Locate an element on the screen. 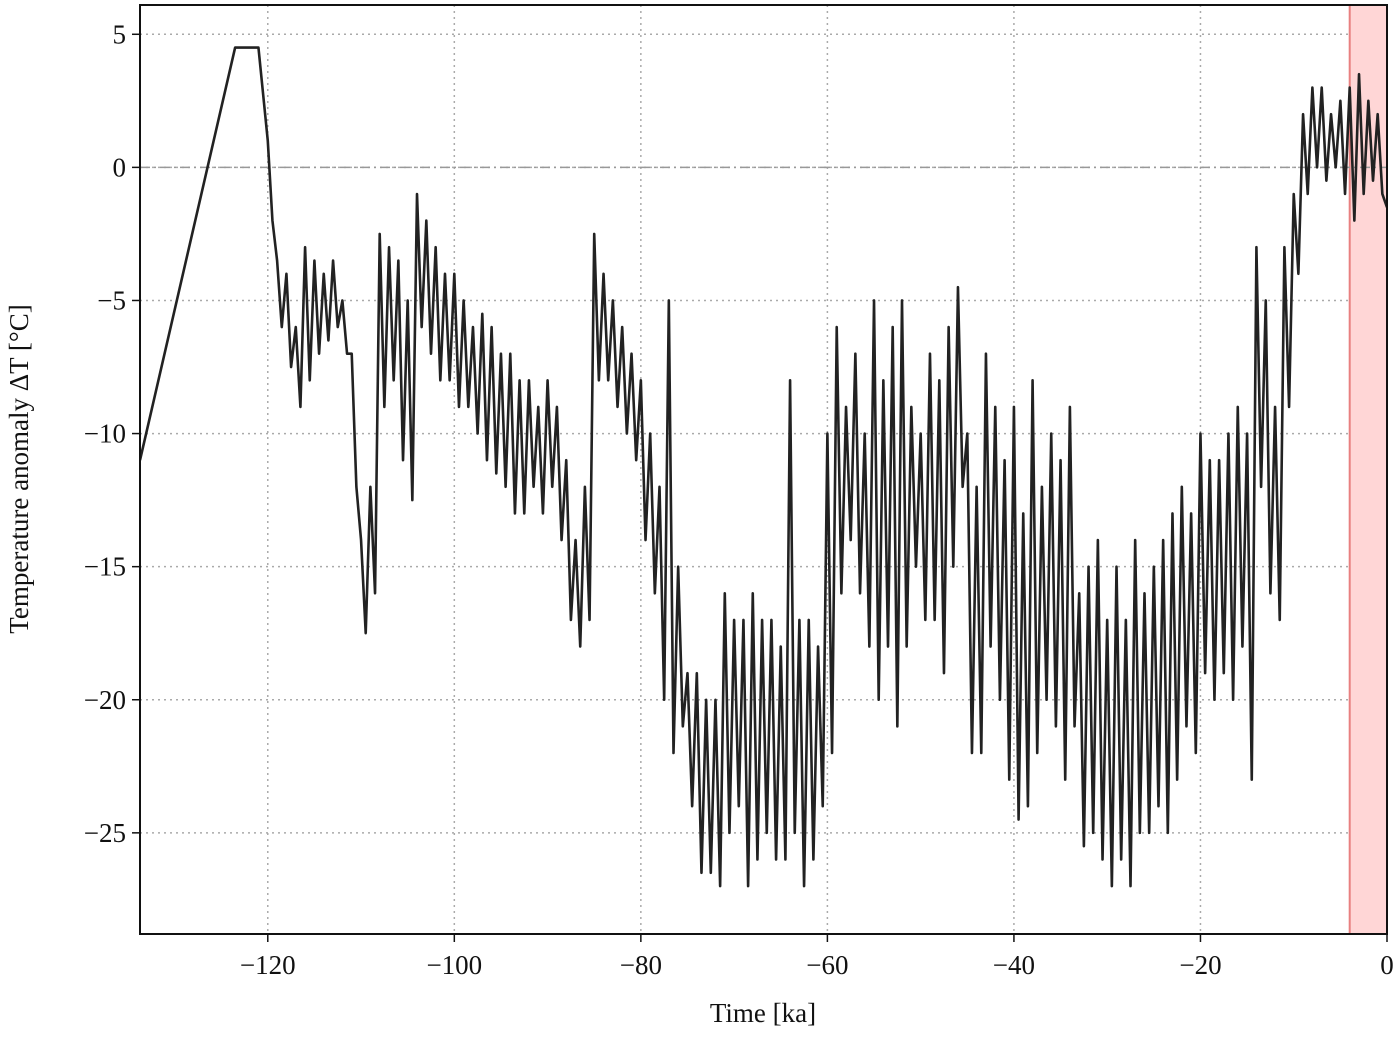 This screenshot has width=1400, height=1041. x-tick-label: 0 is located at coordinates (1387, 965).